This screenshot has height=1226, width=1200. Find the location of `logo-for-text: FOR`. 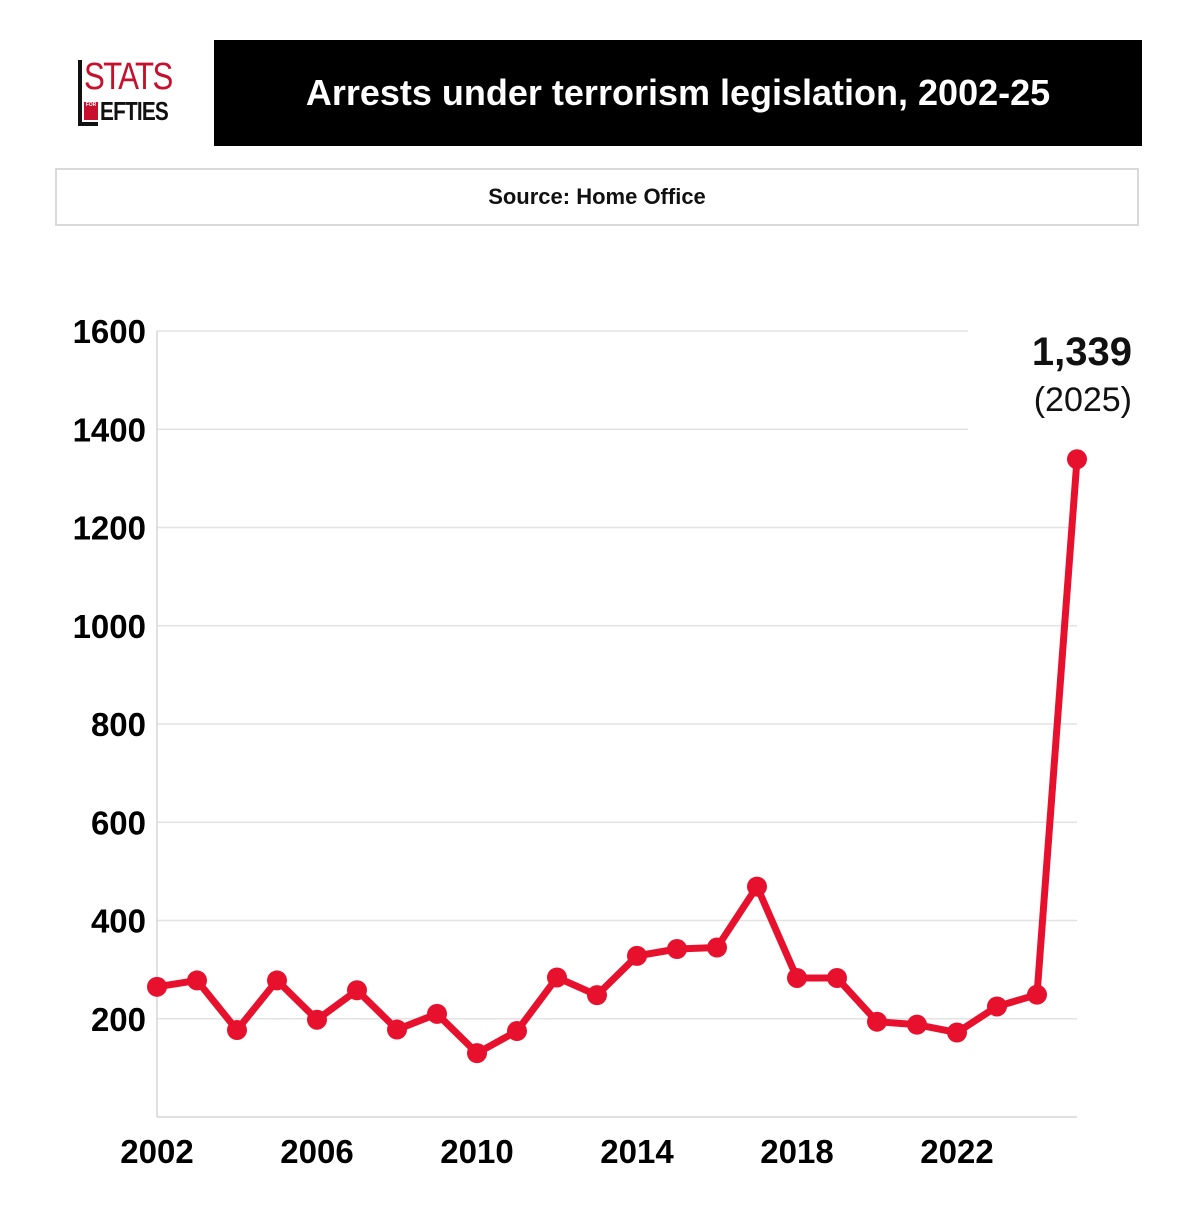

logo-for-text: FOR is located at coordinates (91, 111).